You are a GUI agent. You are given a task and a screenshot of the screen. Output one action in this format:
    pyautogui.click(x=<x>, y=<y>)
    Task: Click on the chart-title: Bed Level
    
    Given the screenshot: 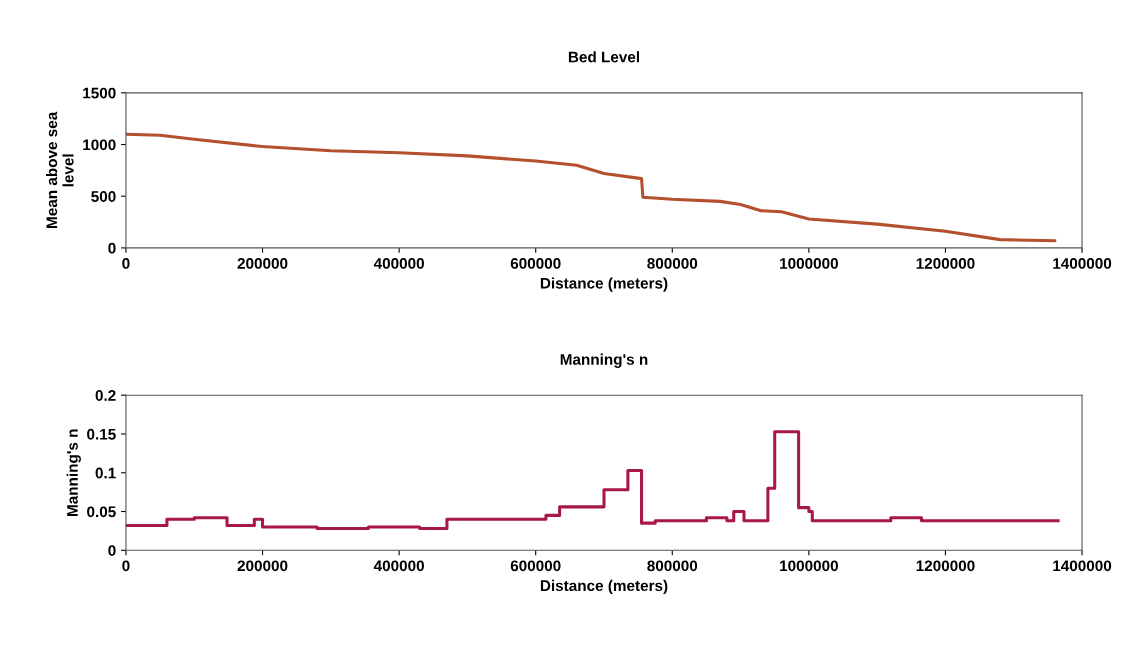 What is the action you would take?
    pyautogui.click(x=603, y=57)
    